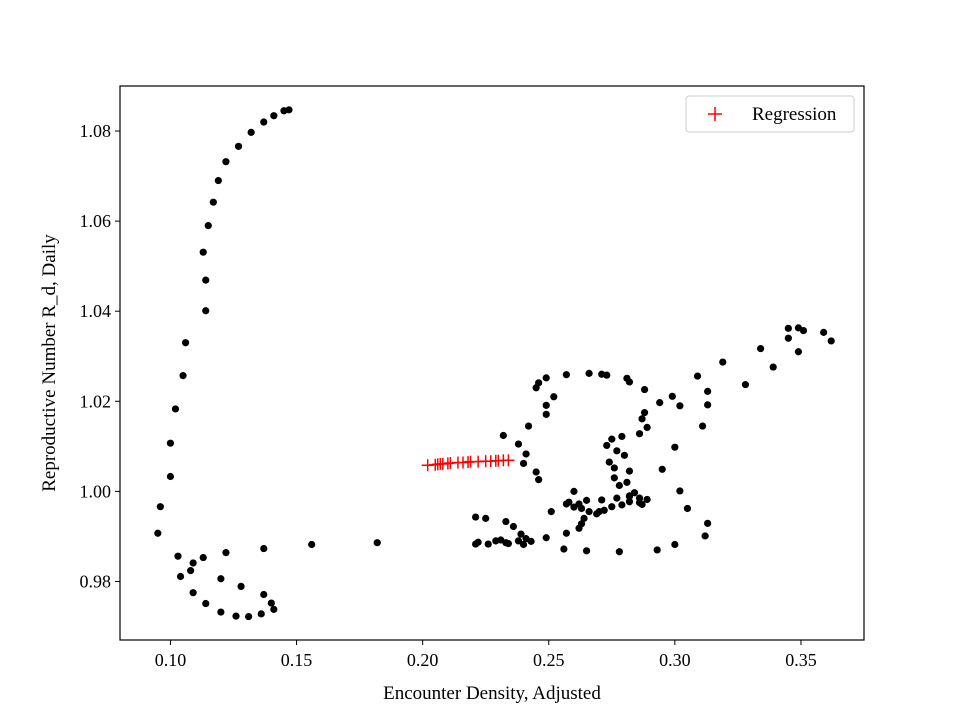  What do you see at coordinates (549, 660) in the screenshot?
I see `x-tick-label: 0.25` at bounding box center [549, 660].